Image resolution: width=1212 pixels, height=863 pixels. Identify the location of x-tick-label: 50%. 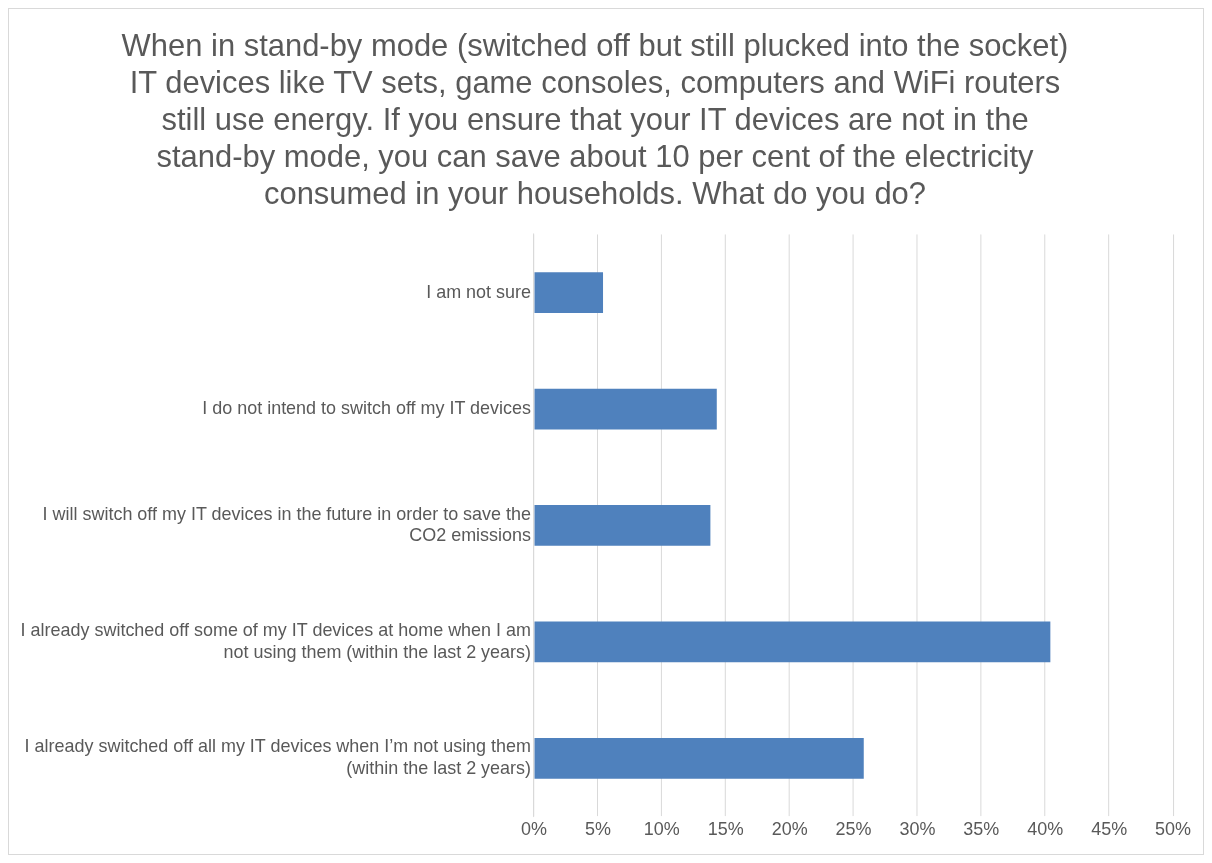
(1173, 829).